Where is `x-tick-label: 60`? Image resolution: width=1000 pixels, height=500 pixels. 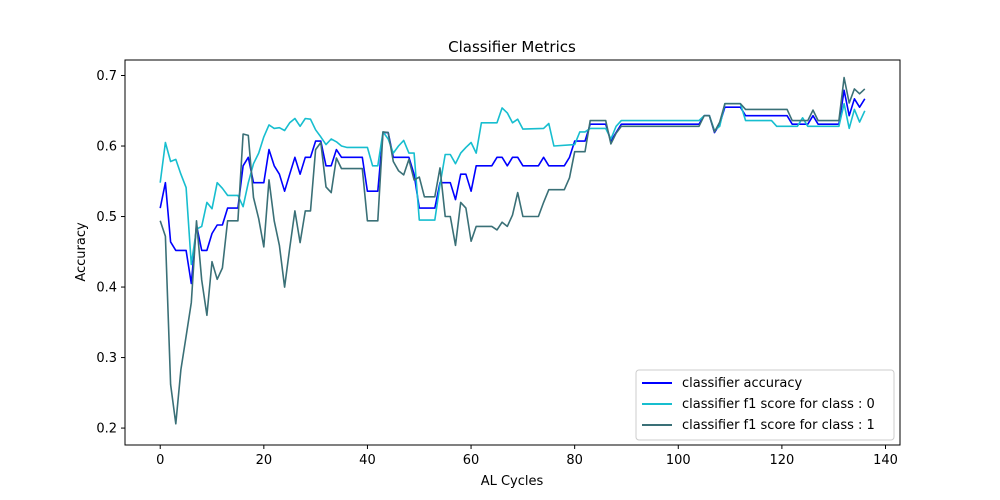 x-tick-label: 60 is located at coordinates (471, 460).